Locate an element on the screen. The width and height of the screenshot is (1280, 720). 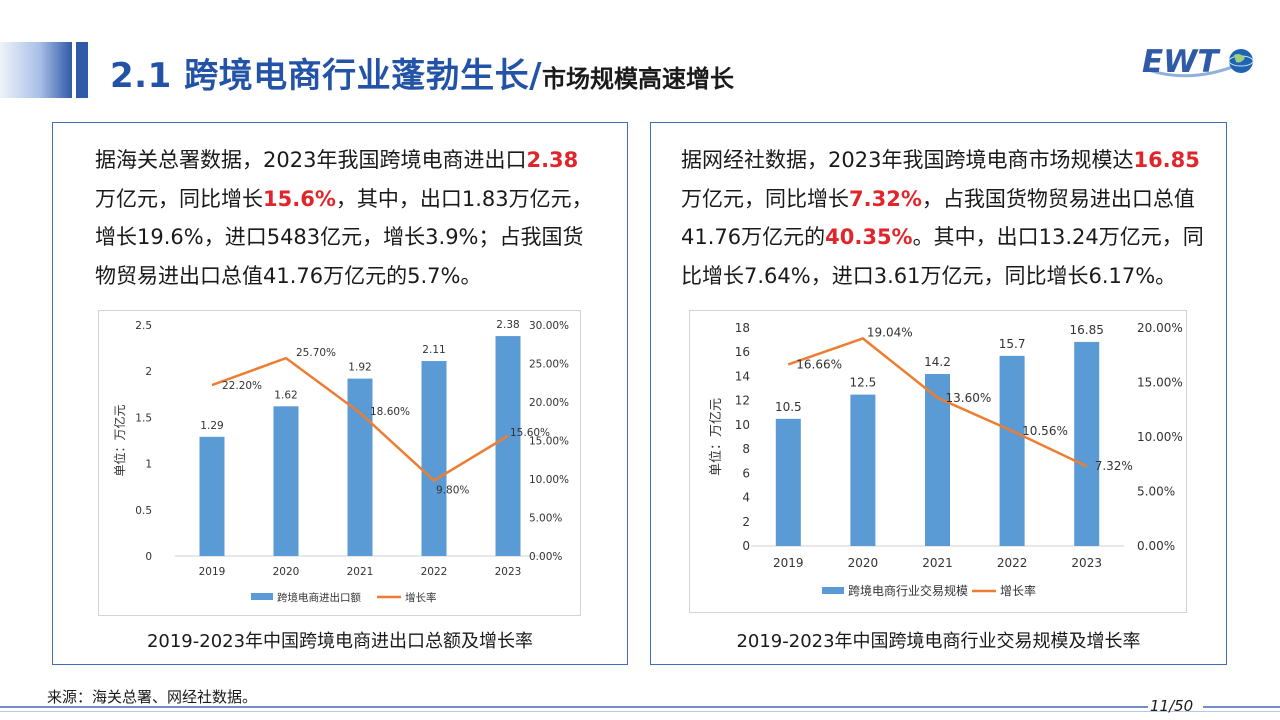
line-data-label: 9.80% is located at coordinates (452, 491).